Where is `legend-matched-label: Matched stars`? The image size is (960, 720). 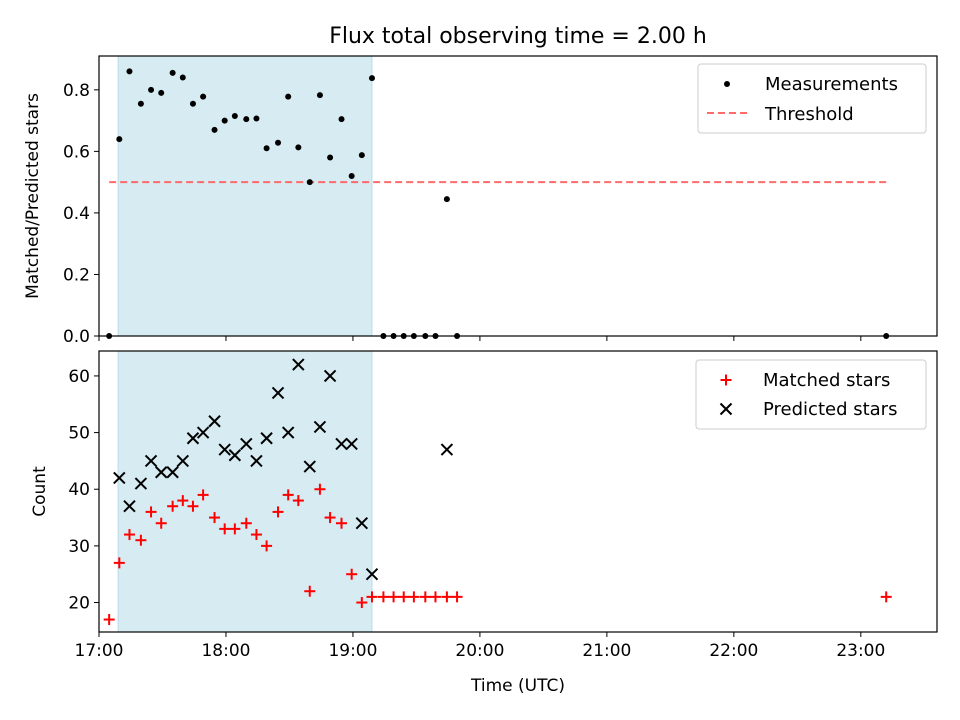 legend-matched-label: Matched stars is located at coordinates (826, 380).